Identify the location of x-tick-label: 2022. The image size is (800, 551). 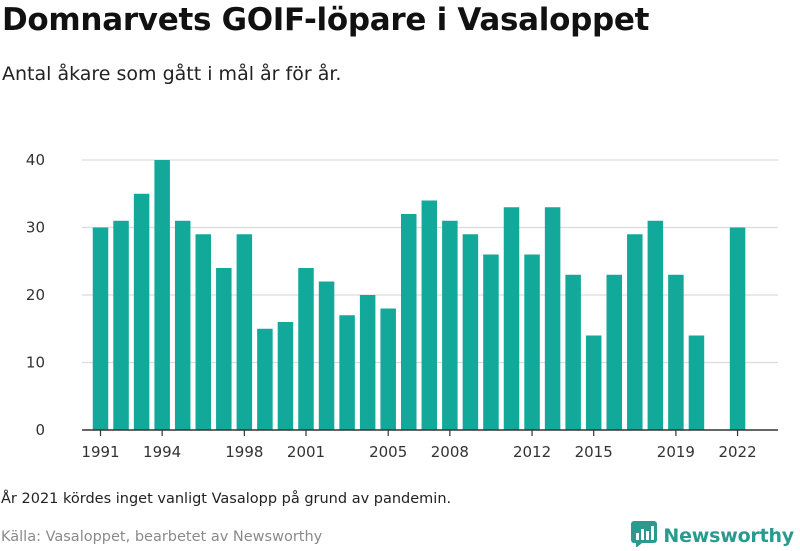
(737, 452).